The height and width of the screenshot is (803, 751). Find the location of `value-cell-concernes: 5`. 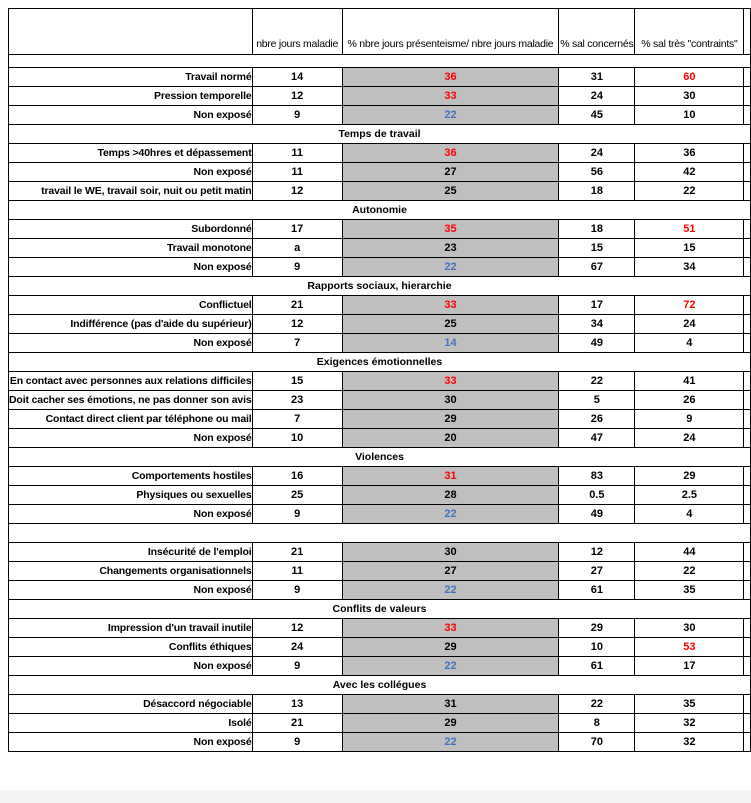

value-cell-concernes: 5 is located at coordinates (597, 400).